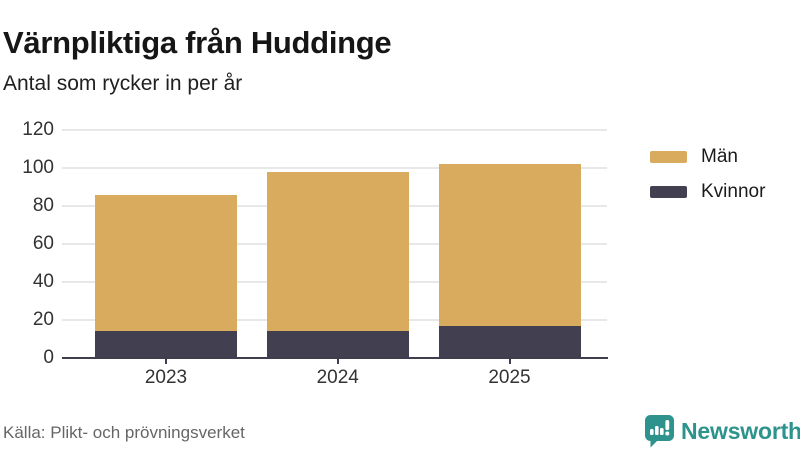  Describe the element at coordinates (733, 191) in the screenshot. I see `legend-label-kvinnor: Kvinnor` at that location.